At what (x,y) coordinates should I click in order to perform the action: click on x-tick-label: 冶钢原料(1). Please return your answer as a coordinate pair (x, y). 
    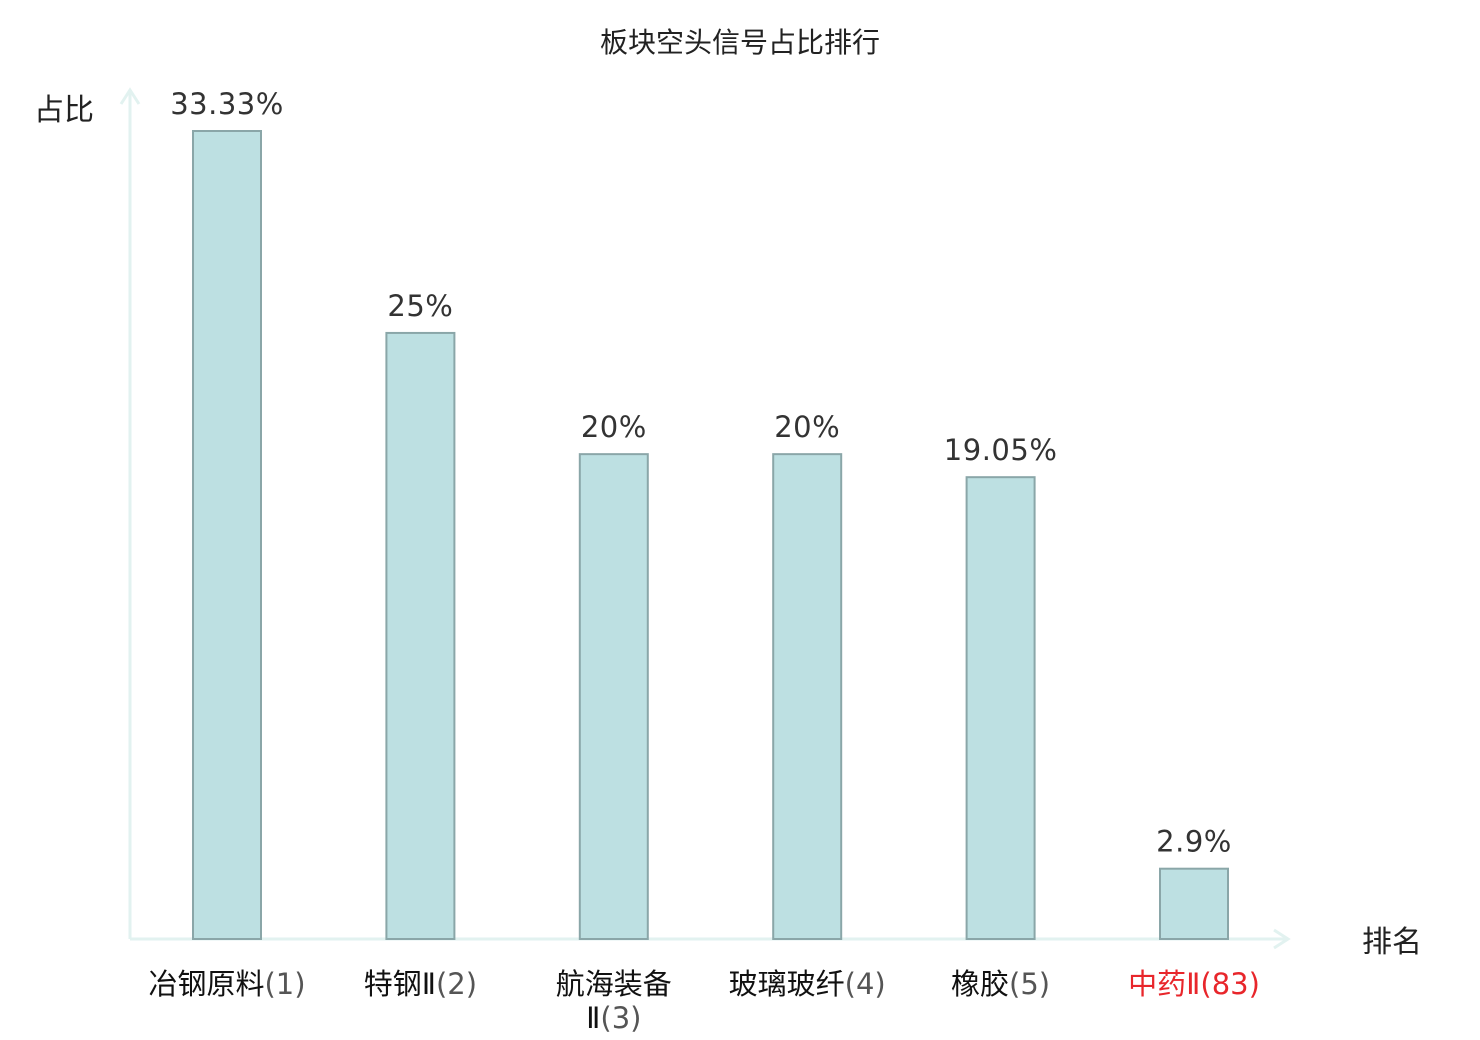
    Looking at the image, I should click on (226, 984).